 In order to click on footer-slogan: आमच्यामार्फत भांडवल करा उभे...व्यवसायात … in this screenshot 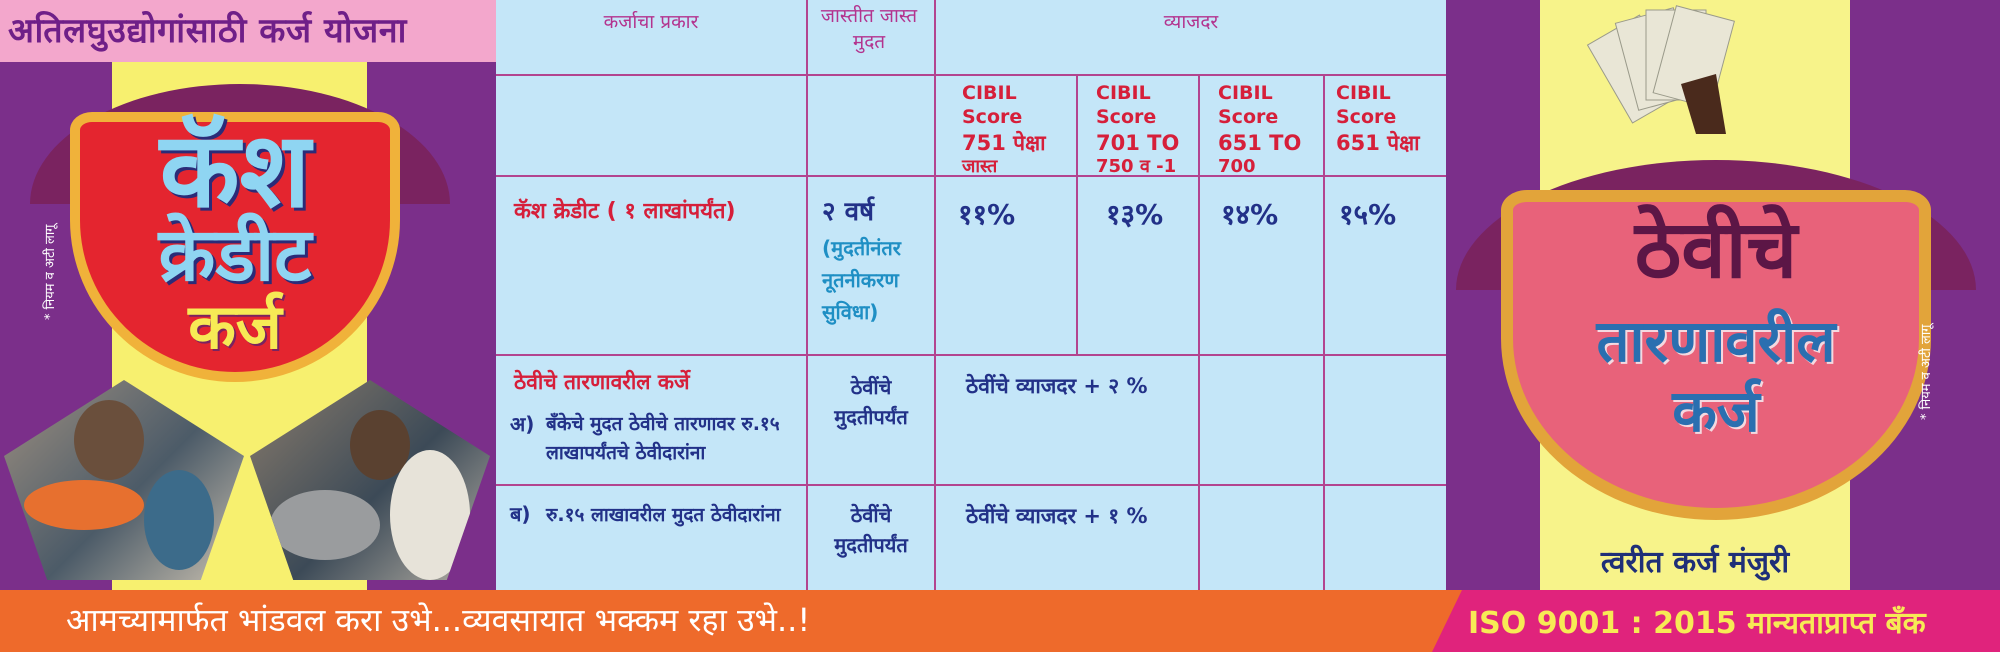, I will do `click(438, 620)`.